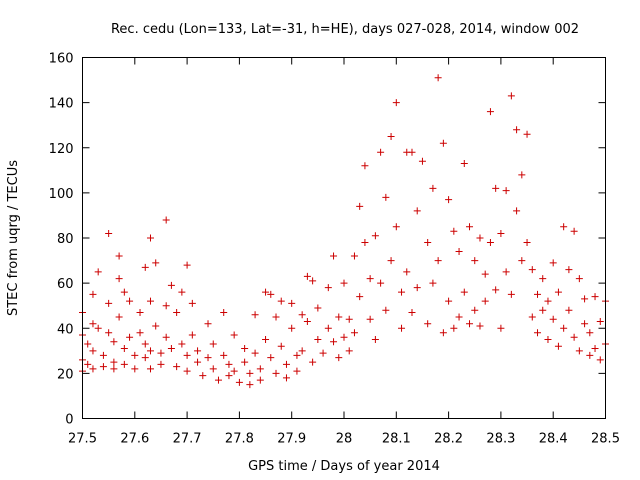  Describe the element at coordinates (61, 149) in the screenshot. I see `y-tick-label: 120` at that location.